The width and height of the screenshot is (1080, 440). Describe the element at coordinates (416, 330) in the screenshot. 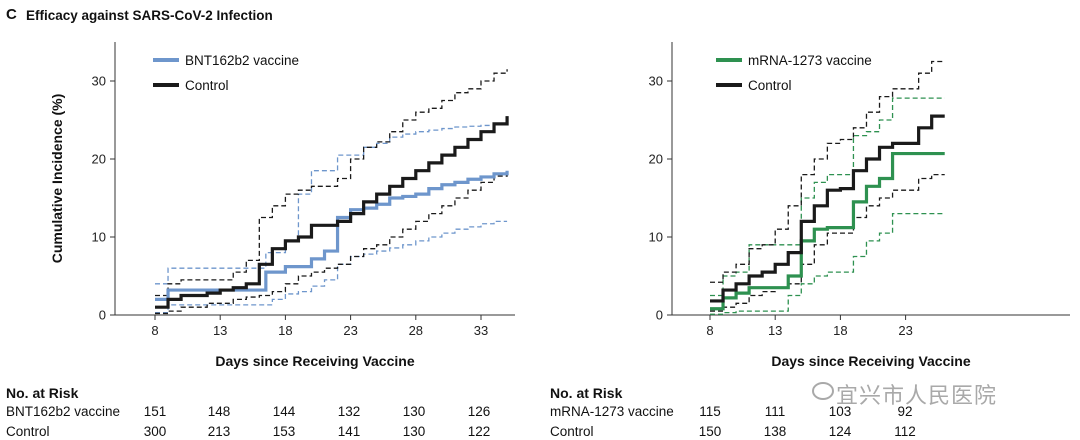

I see `x-tick-label: 28` at that location.